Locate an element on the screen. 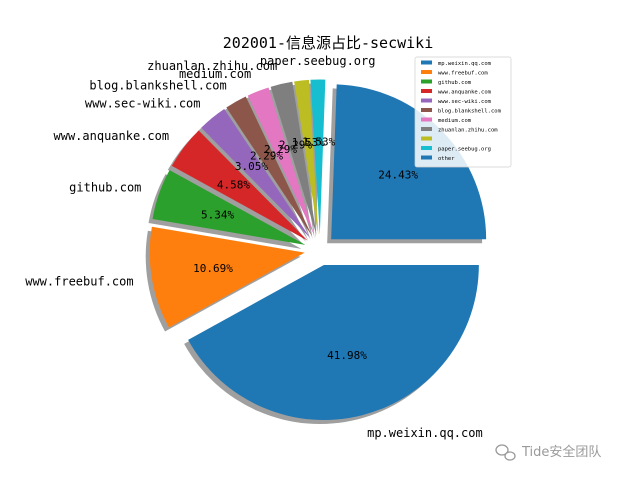 The image size is (640, 480). slice-label-blog-blankshell-com: blog.blankshell.com is located at coordinates (157, 86).